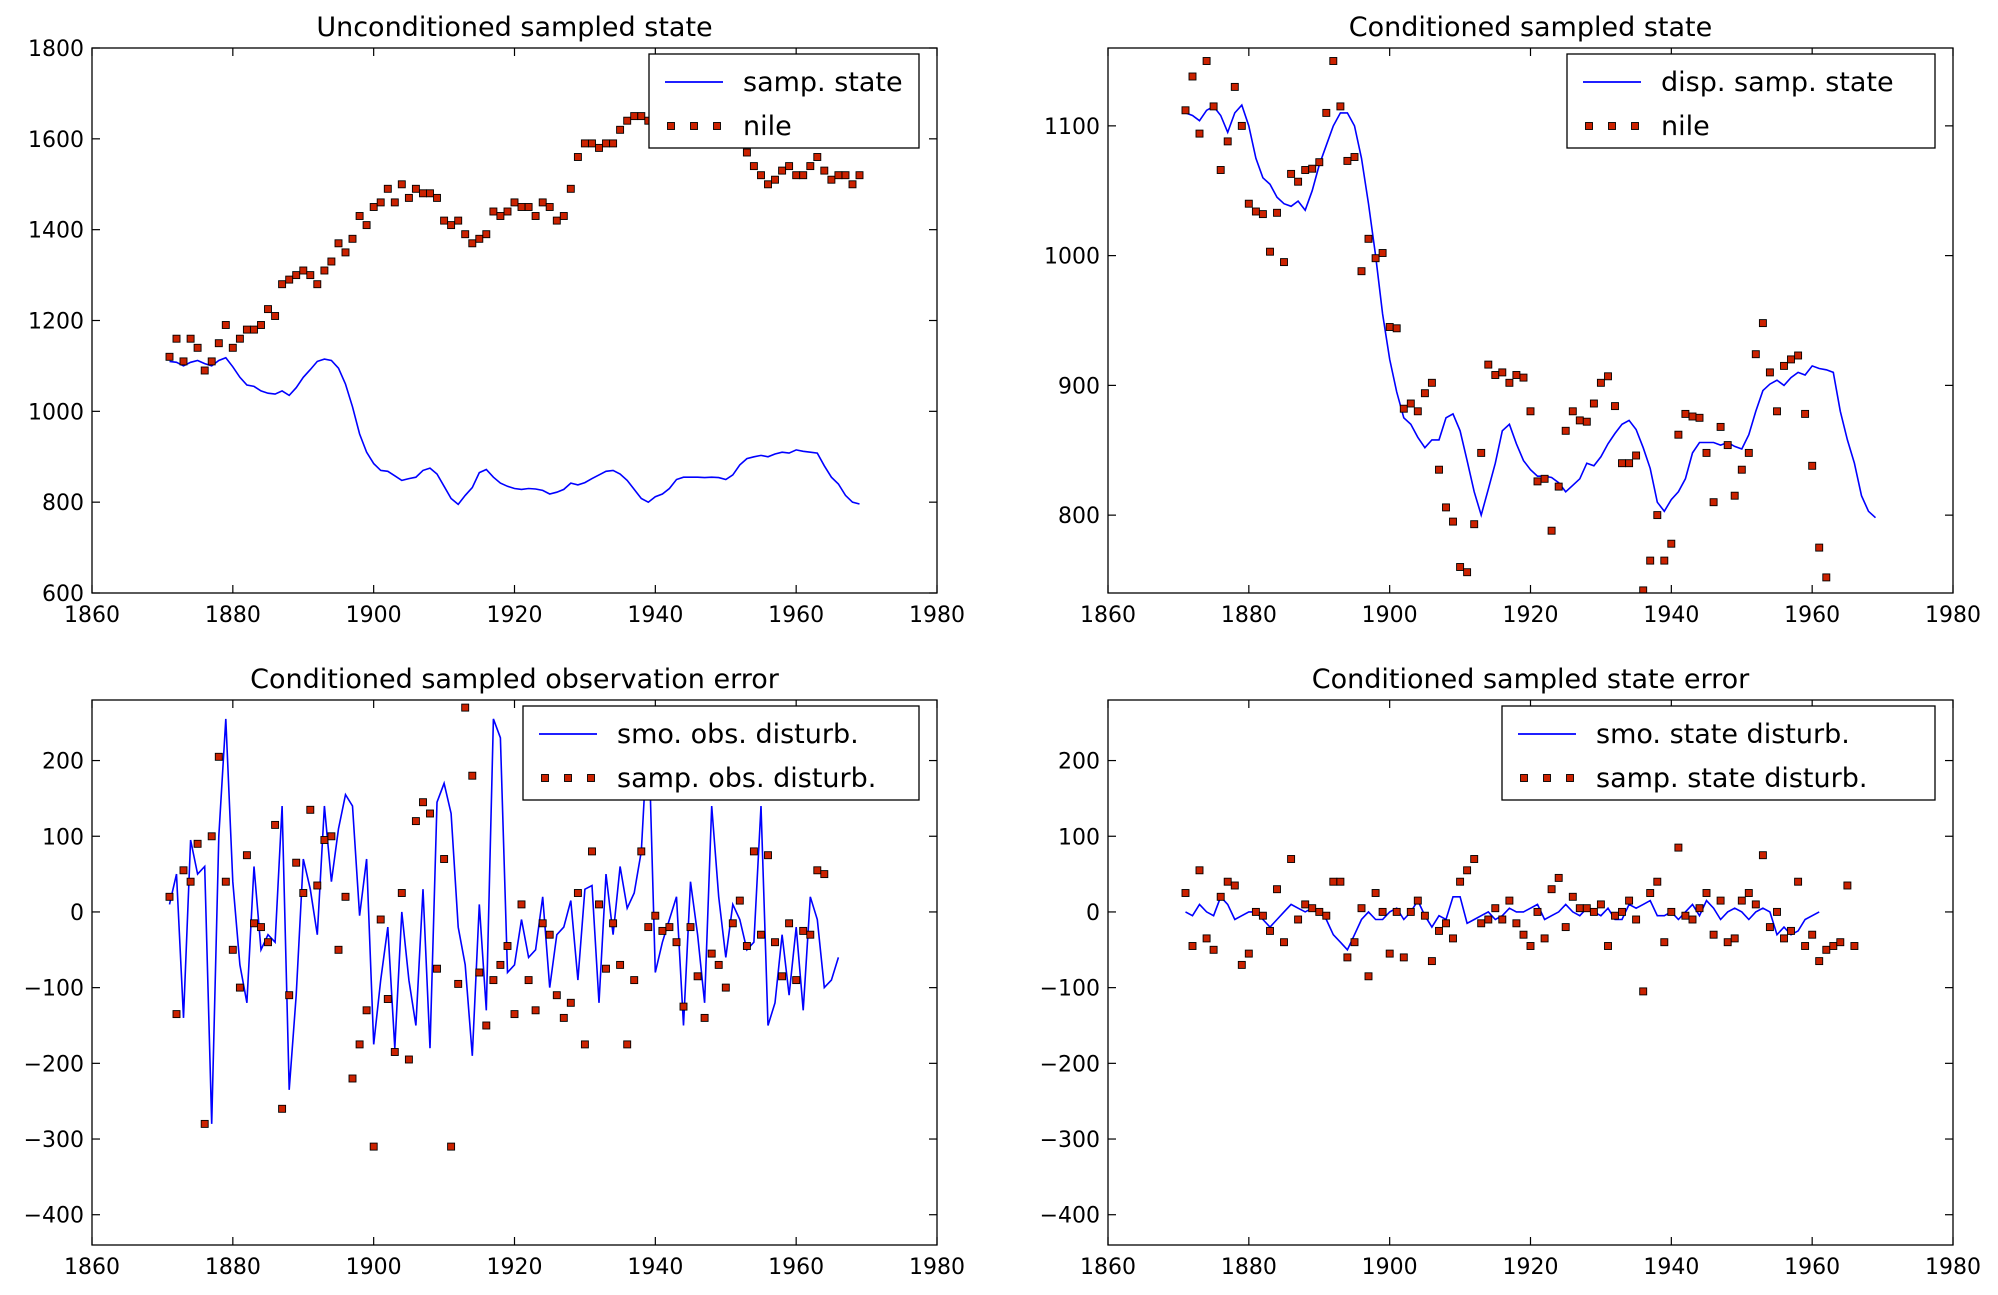 This screenshot has height=1295, width=1998. I want to click on legend-label: samp. state disturb., so click(1731, 778).